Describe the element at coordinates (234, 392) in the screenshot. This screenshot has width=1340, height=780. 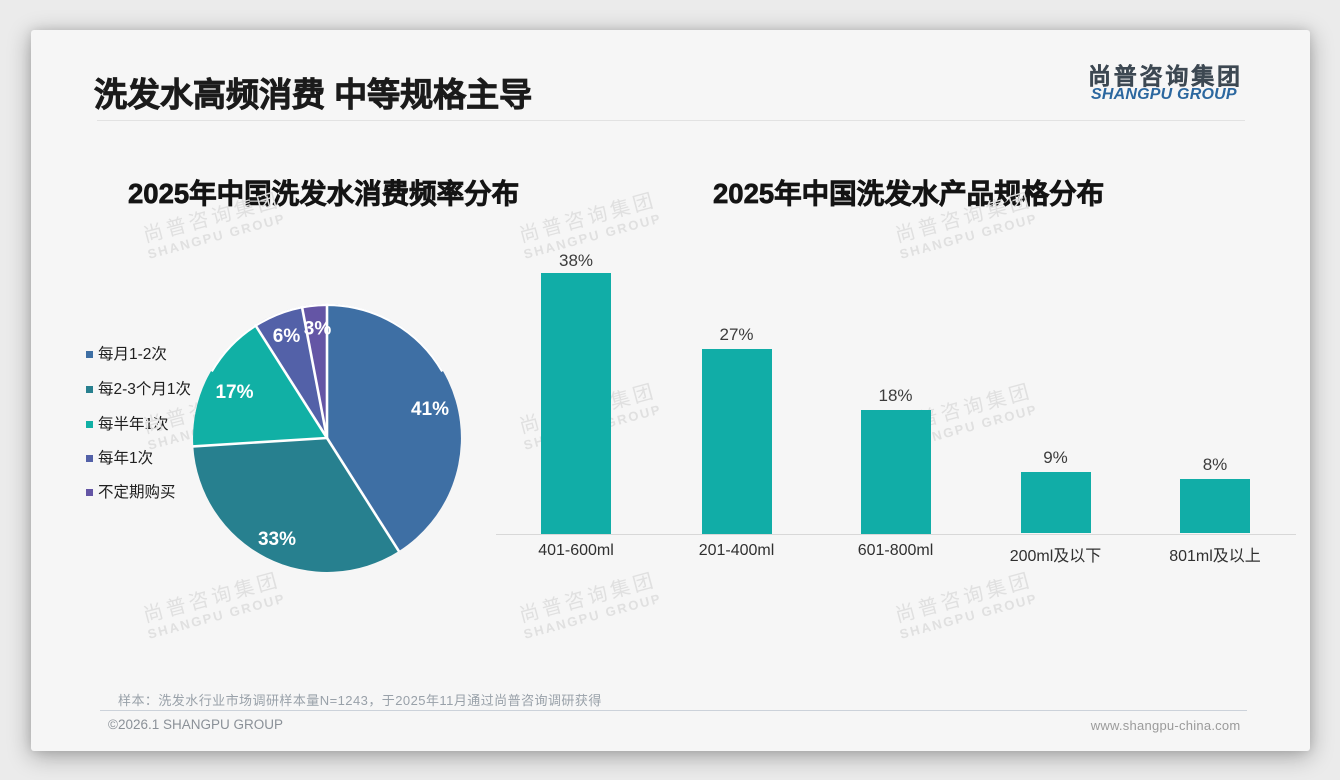
I see `svg-text: 17%` at that location.